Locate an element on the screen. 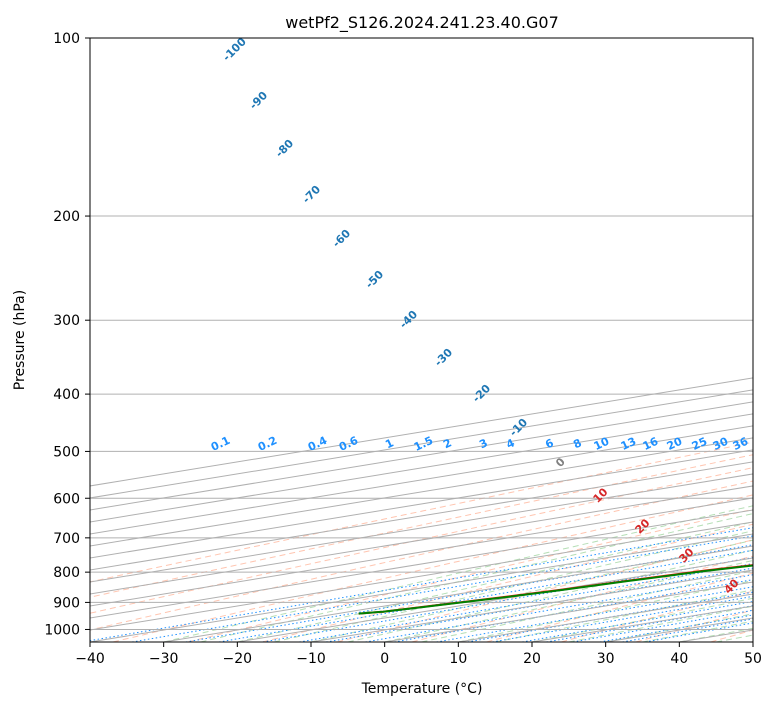 This screenshot has width=775, height=708. x-tick-label: 50 is located at coordinates (753, 659).